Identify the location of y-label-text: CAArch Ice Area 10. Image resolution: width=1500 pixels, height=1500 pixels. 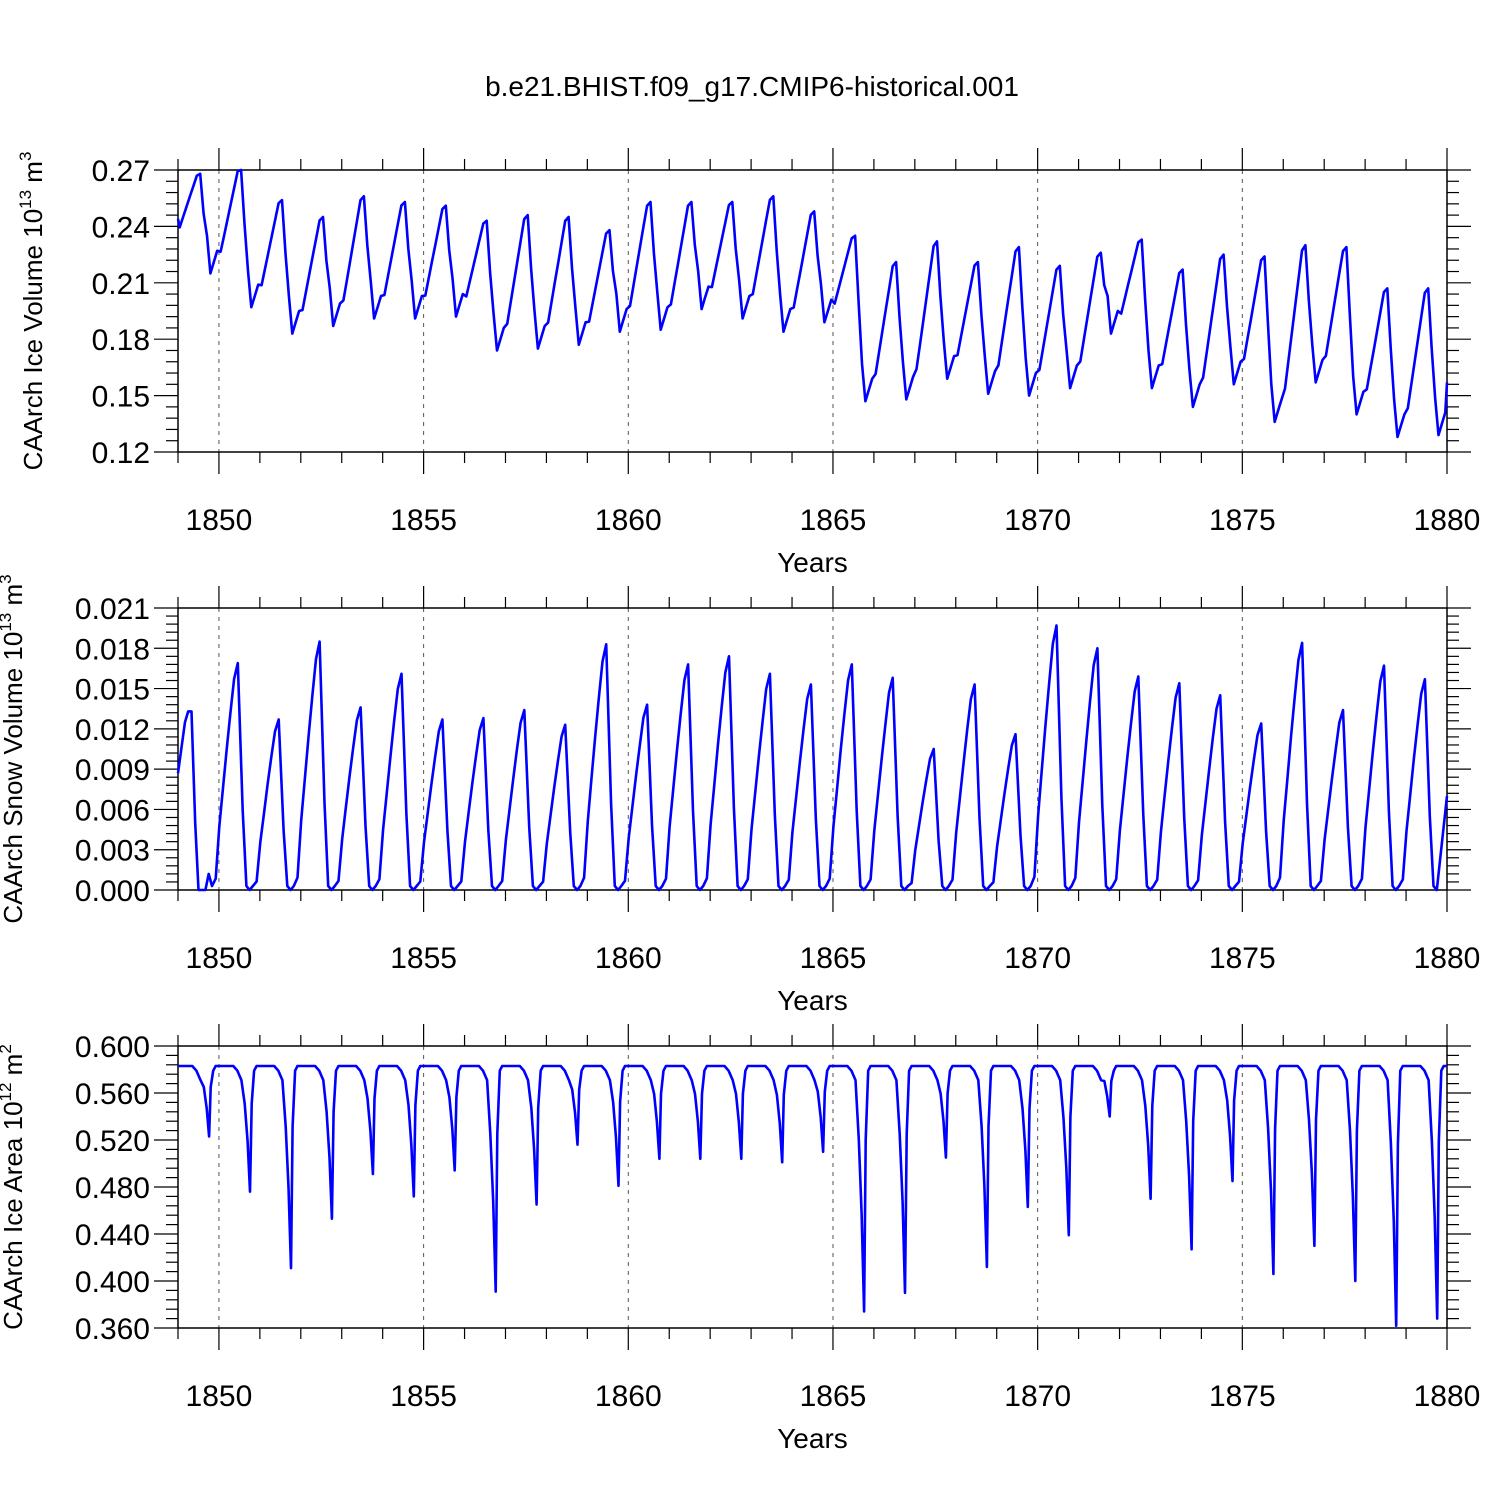
(14, 1215).